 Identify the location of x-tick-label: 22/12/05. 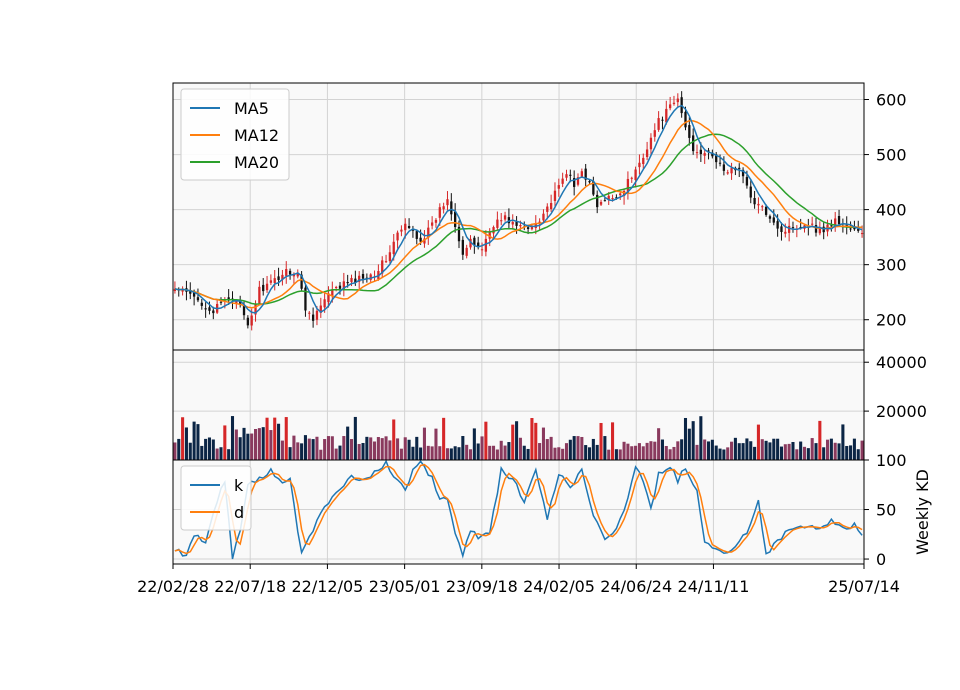
(327, 586).